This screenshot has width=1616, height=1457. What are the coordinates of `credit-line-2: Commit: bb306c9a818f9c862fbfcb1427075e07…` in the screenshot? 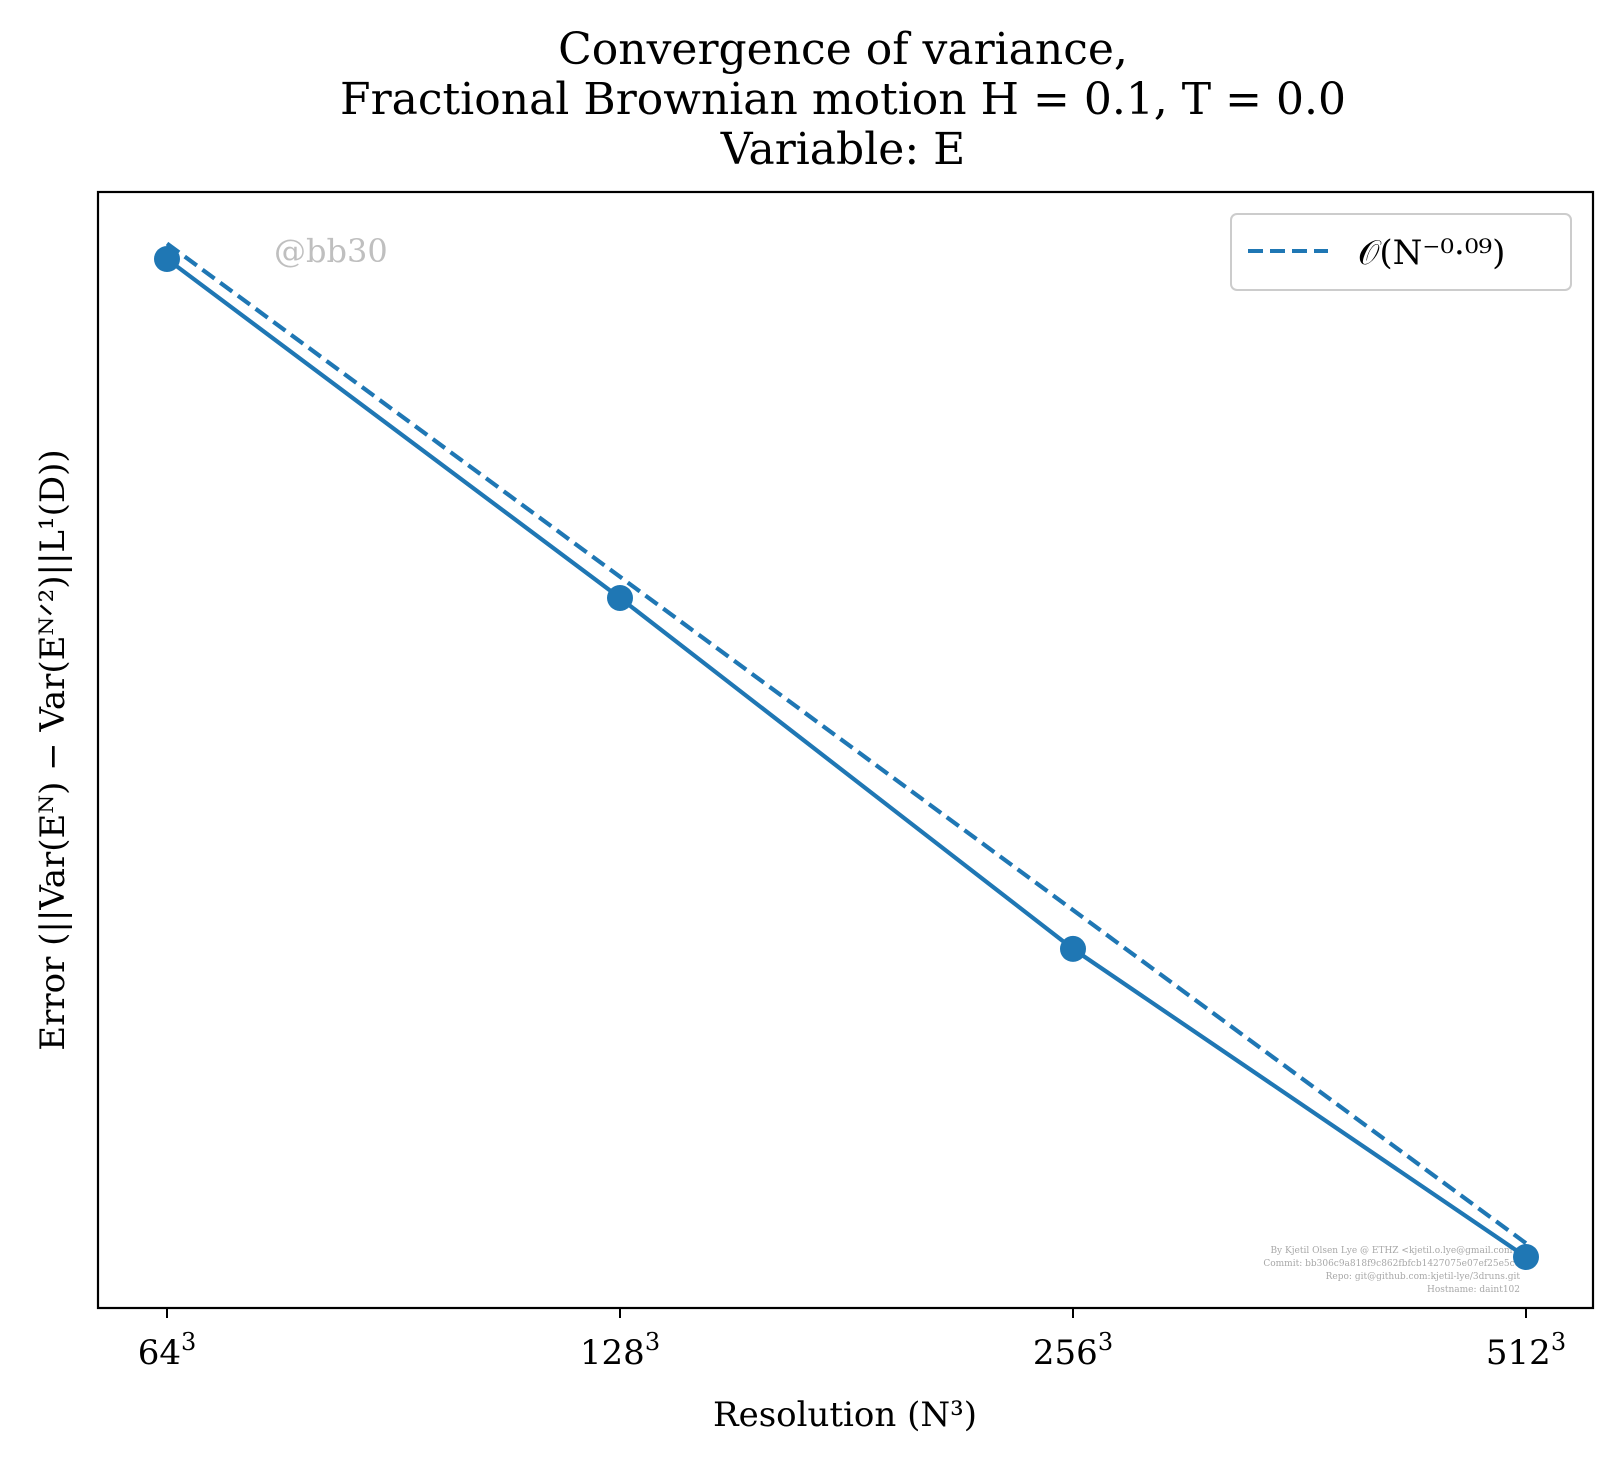 It's located at (1391, 1264).